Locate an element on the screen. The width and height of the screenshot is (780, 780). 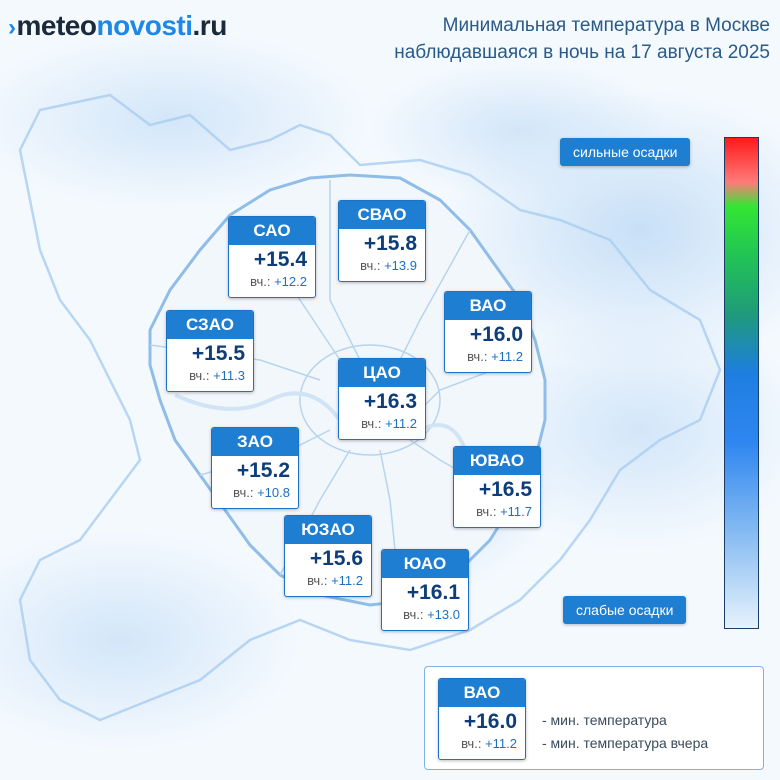
prev-value: +12.2 is located at coordinates (290, 281).